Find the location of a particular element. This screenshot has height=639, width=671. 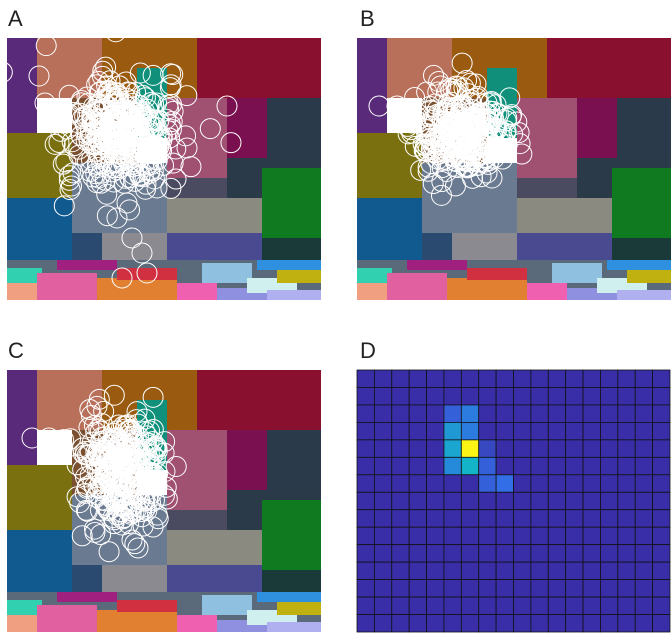

panel-label: A is located at coordinates (15, 18).